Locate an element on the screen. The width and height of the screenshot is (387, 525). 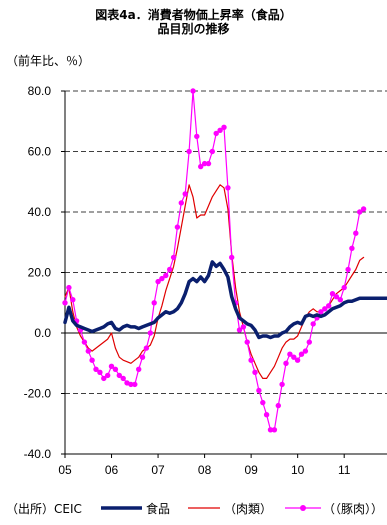
y-tick-label-4: 0.0 is located at coordinates (42, 333).